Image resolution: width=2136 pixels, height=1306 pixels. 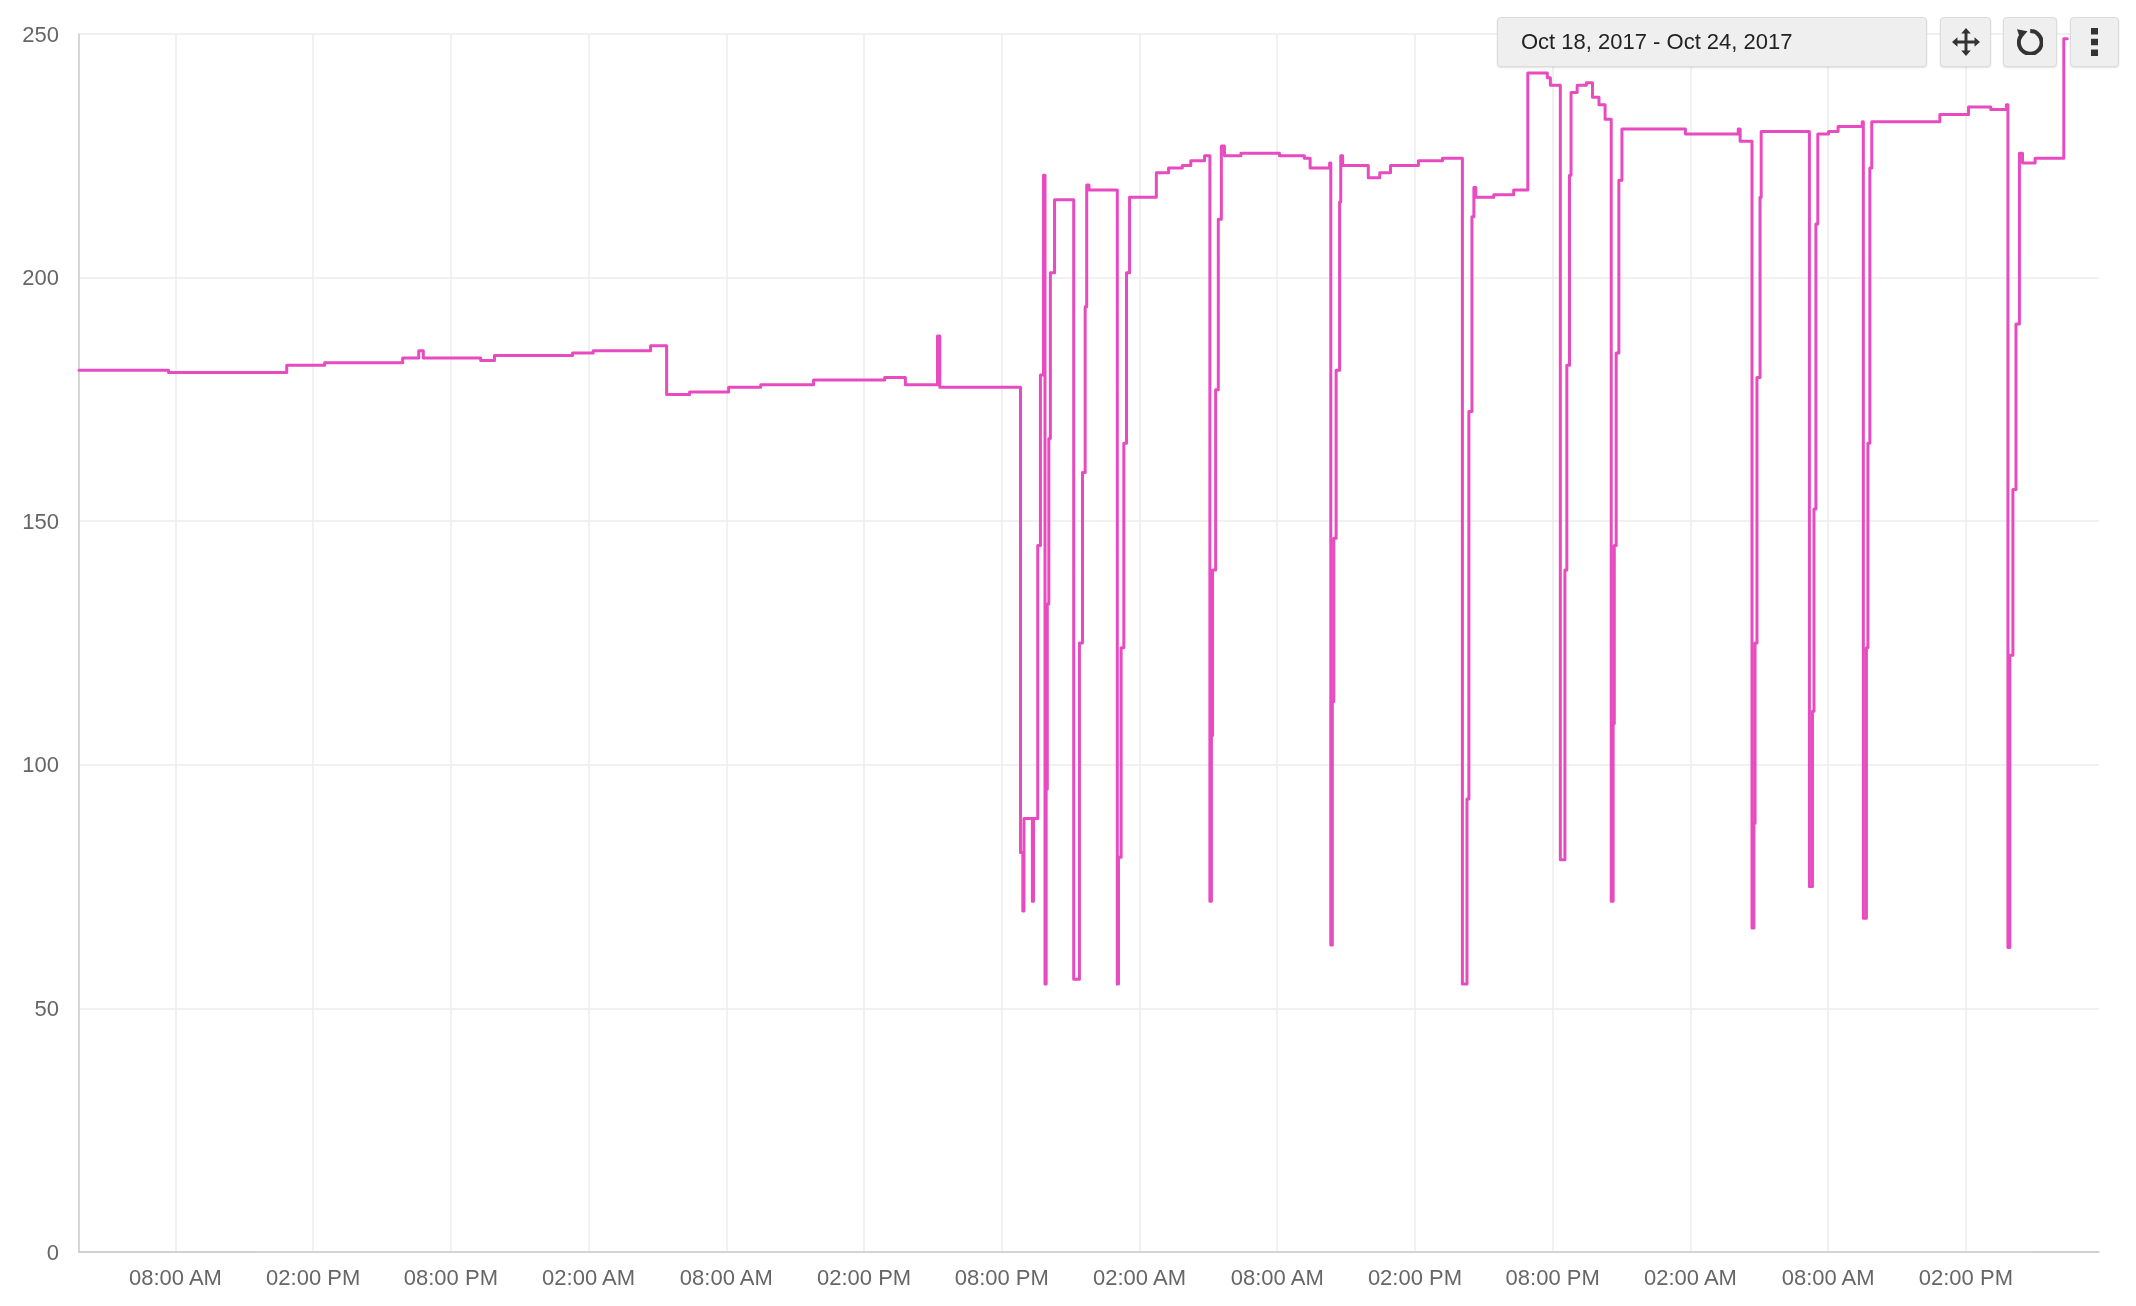 What do you see at coordinates (40, 34) in the screenshot?
I see `y-tick-label: 250` at bounding box center [40, 34].